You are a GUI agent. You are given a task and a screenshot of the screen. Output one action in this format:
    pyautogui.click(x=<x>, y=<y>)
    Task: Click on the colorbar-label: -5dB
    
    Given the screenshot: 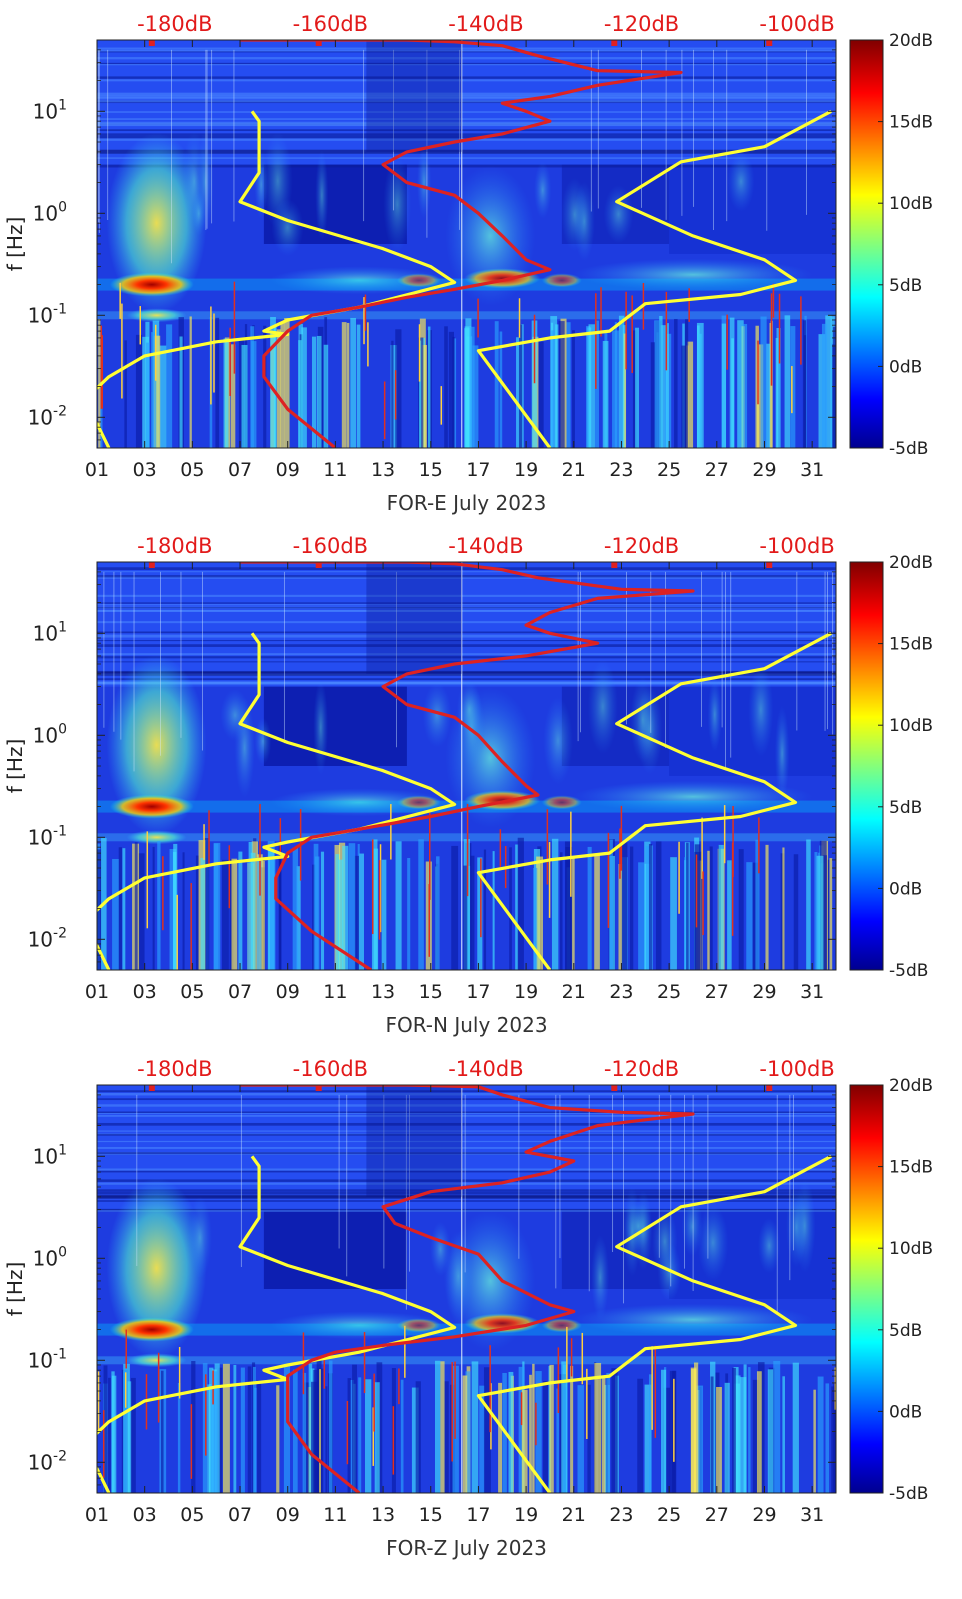 What is the action you would take?
    pyautogui.click(x=908, y=1494)
    